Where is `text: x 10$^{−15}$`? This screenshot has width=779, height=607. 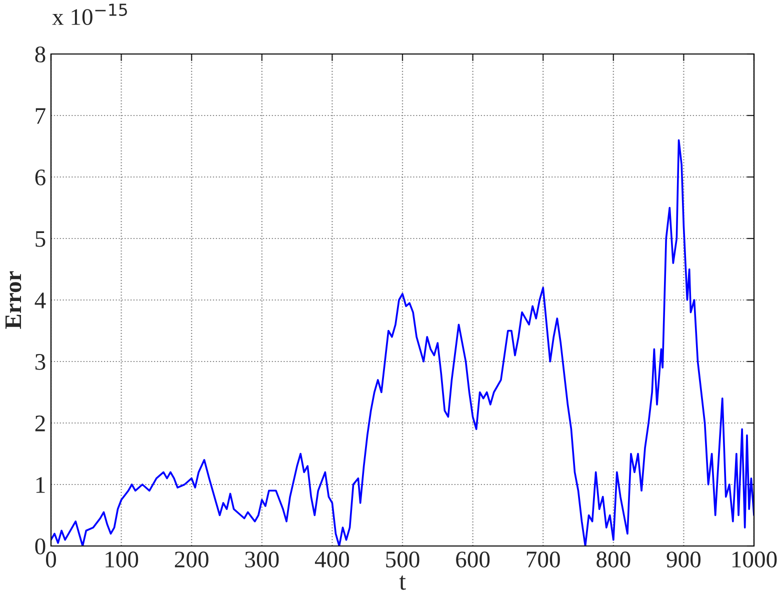 text: x 10$^{−15}$ is located at coordinates (89, 15).